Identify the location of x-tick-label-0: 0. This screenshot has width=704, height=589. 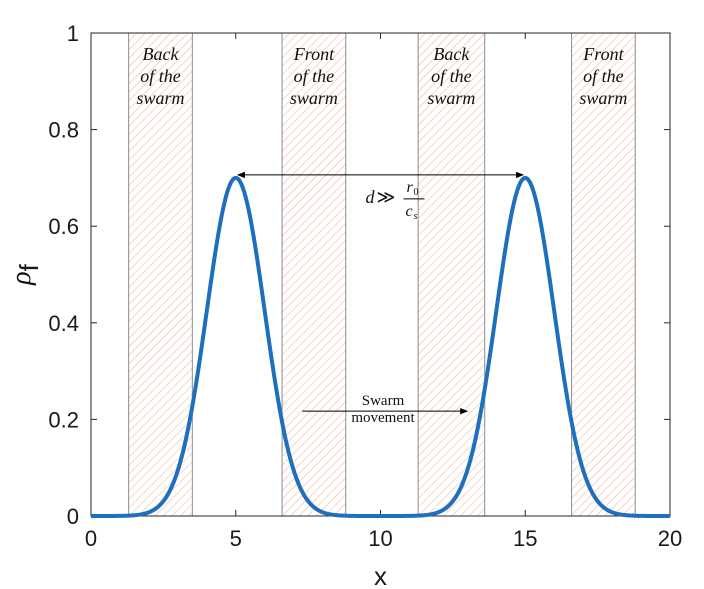
(91, 538).